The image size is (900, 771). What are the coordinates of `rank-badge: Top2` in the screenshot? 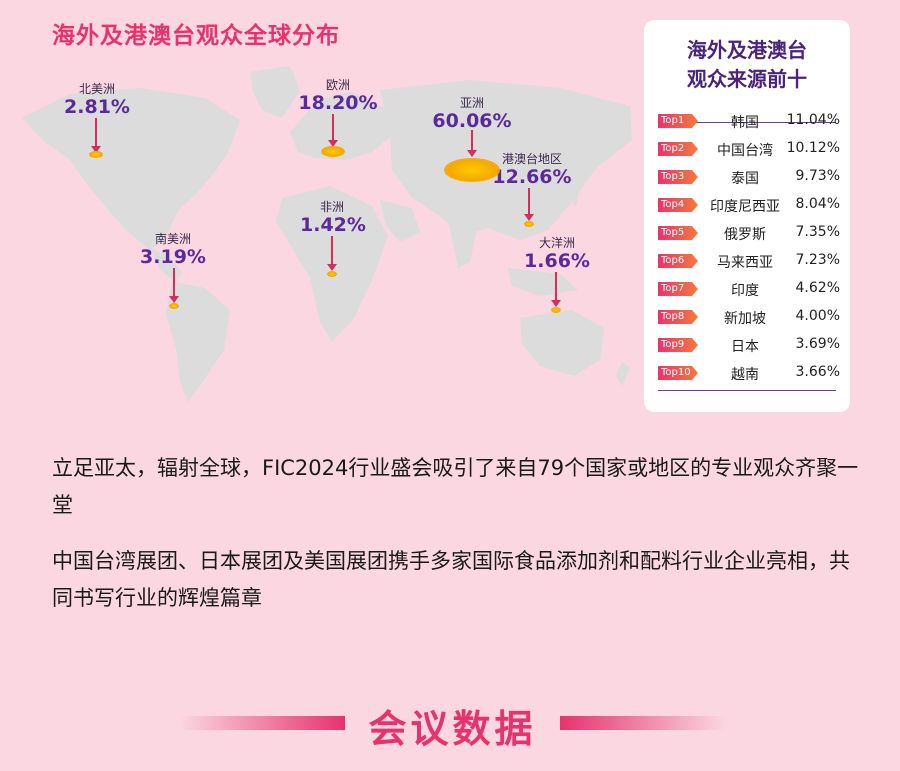 It's located at (678, 149).